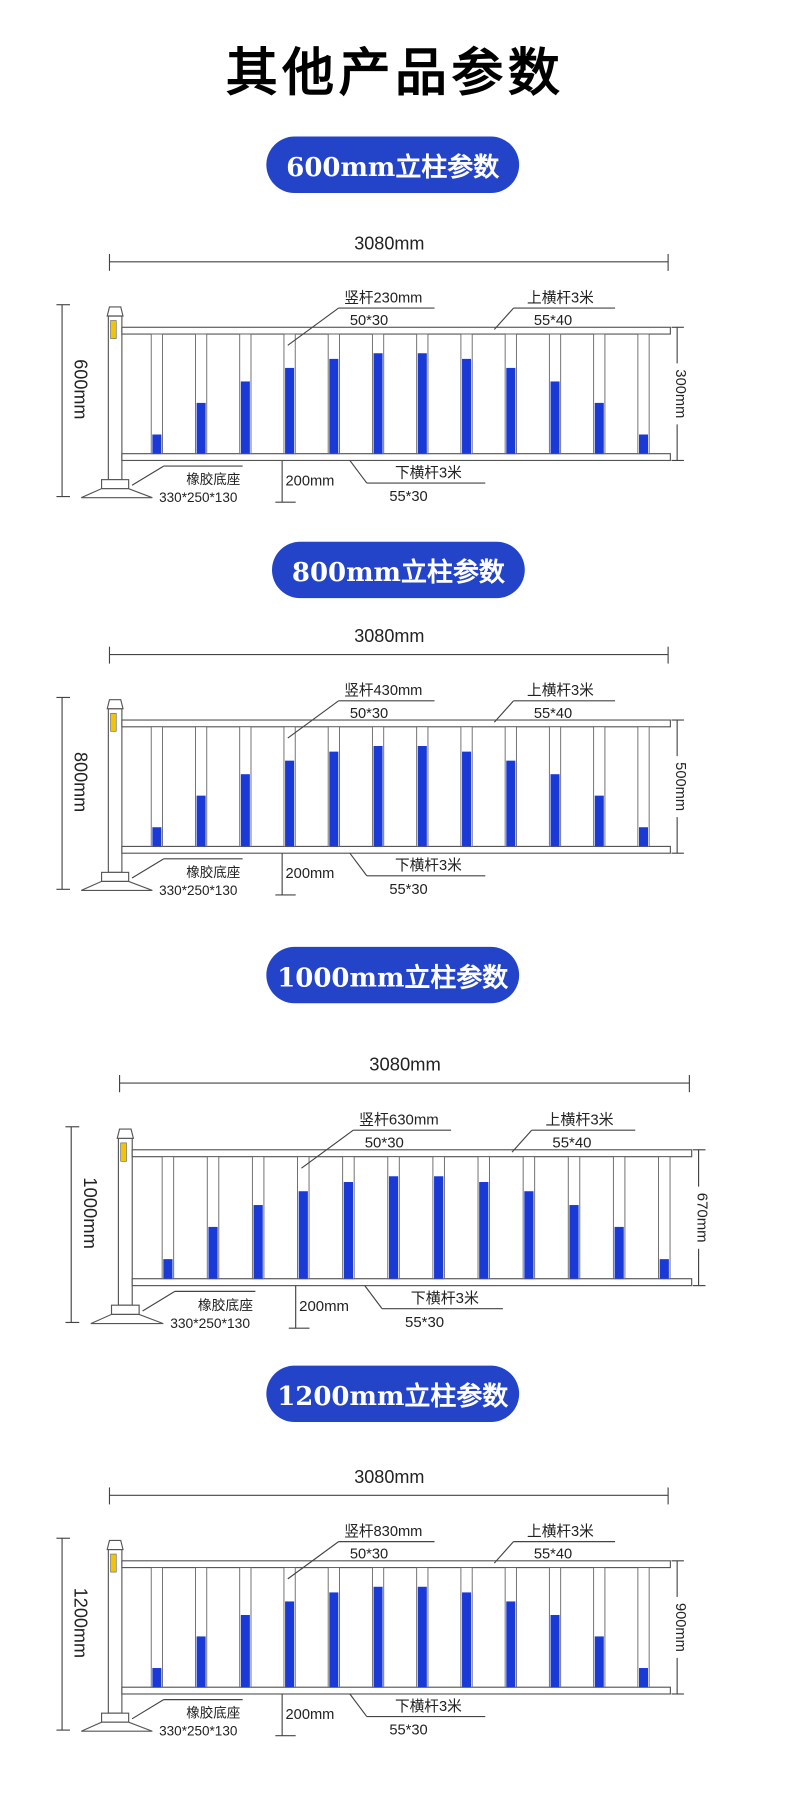 Image resolution: width=790 pixels, height=1799 pixels. Describe the element at coordinates (383, 1531) in the screenshot. I see `vertical-bar-label: 竖杆830mm` at that location.